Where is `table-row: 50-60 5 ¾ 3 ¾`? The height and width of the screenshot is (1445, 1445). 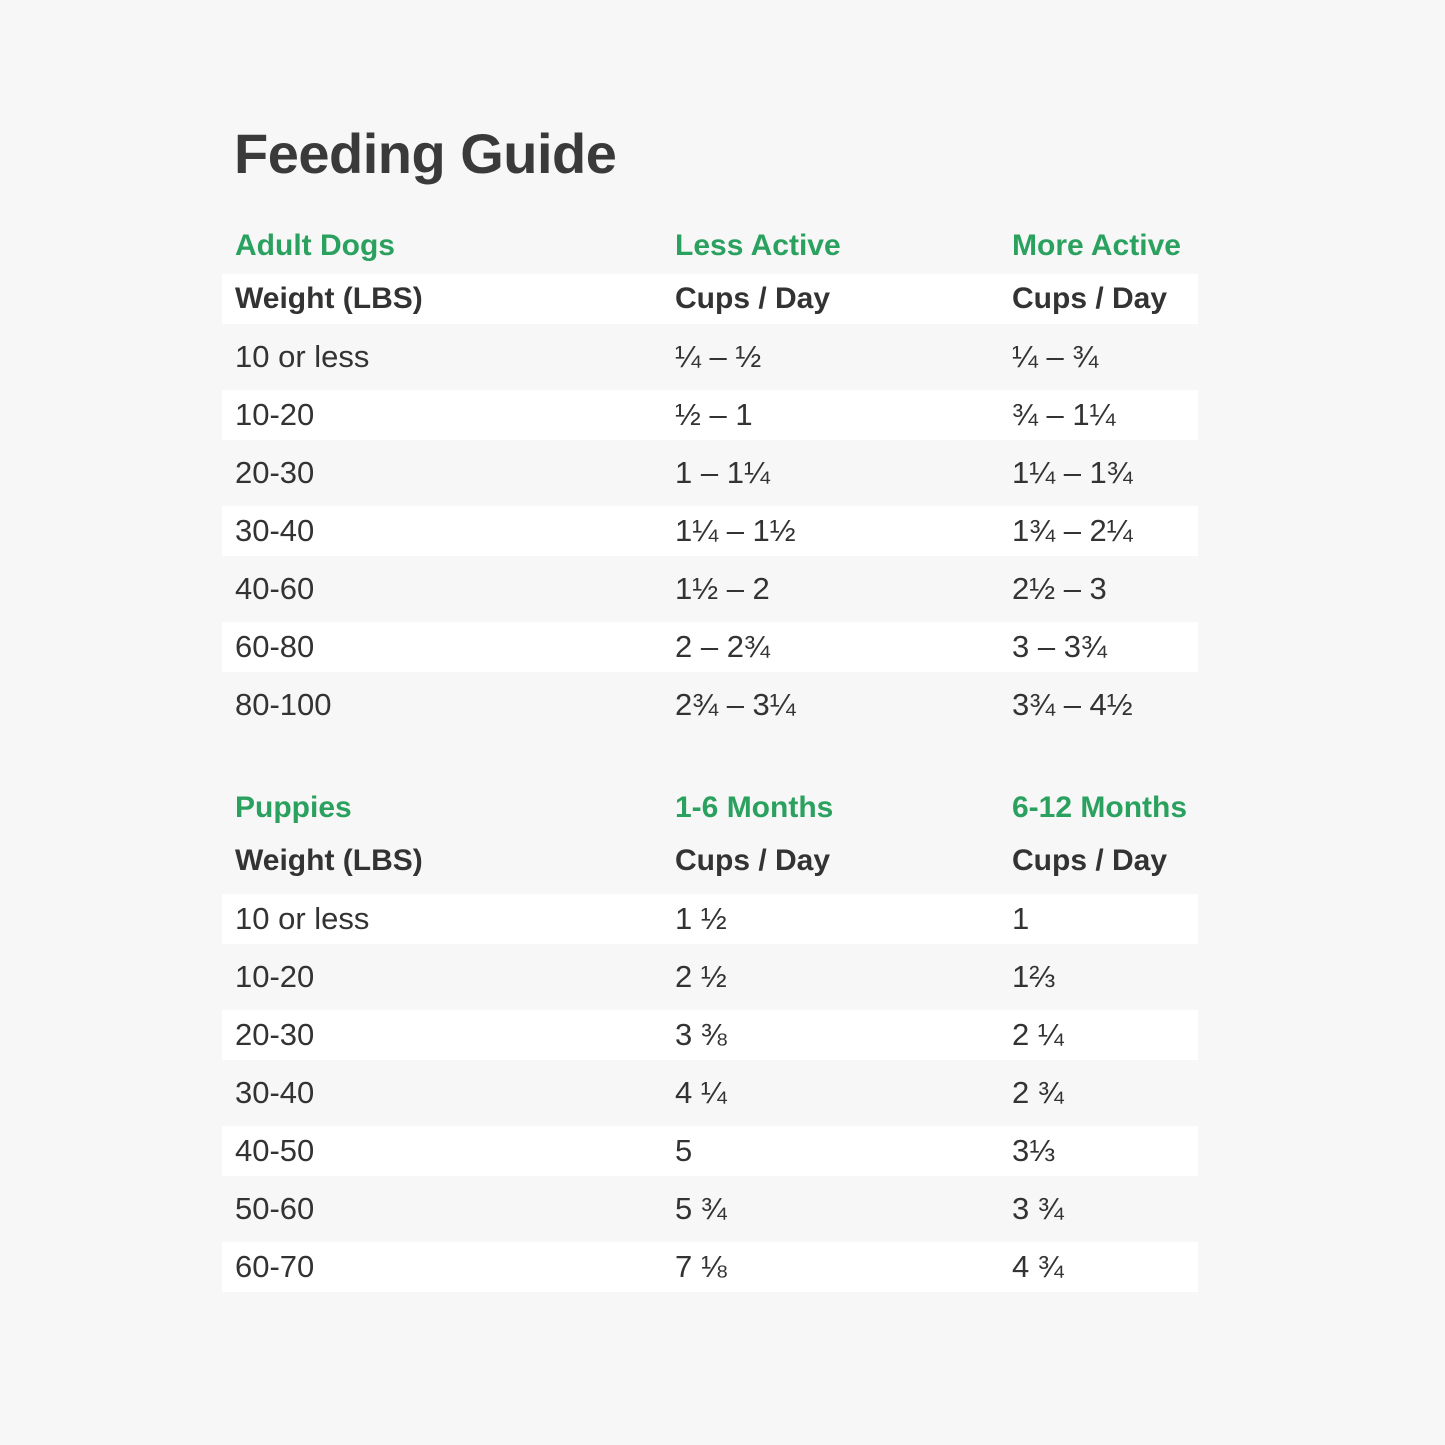 table-row: 50-60 5 ¾ 3 ¾ is located at coordinates (710, 1209).